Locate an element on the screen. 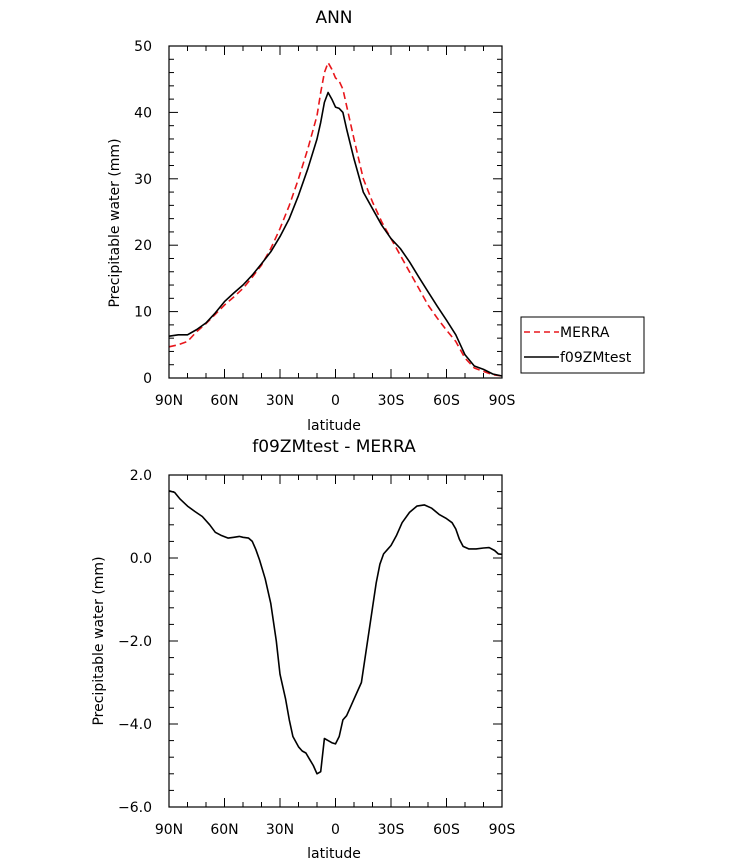  top-panel-x-tick-labels: 90N 60N 30N 0 30S 60S 90S is located at coordinates (335, 401).